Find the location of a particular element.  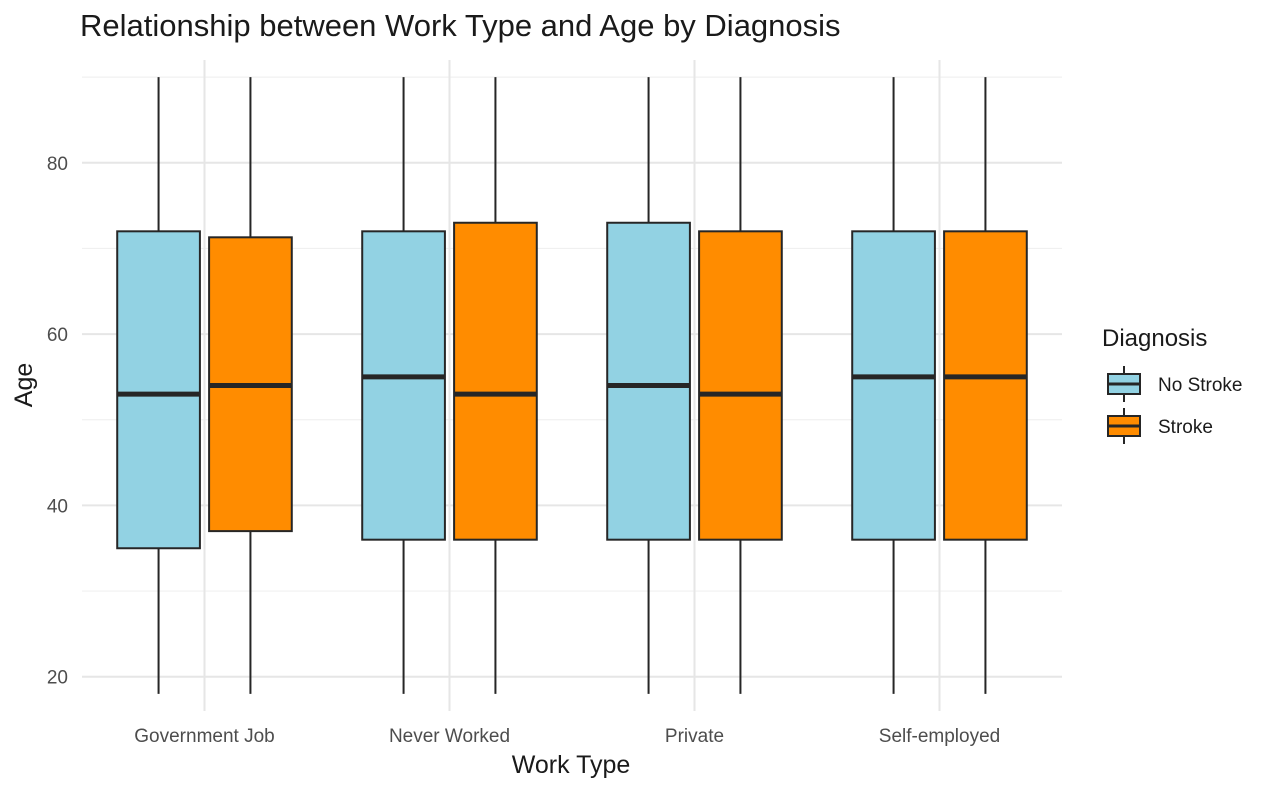

x-tick-label: Government Job is located at coordinates (204, 736).